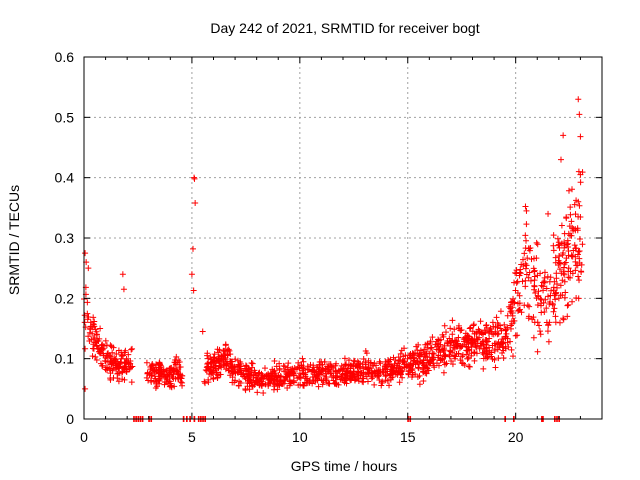 This screenshot has width=640, height=480. Describe the element at coordinates (300, 437) in the screenshot. I see `x-tick-label: 10` at that location.